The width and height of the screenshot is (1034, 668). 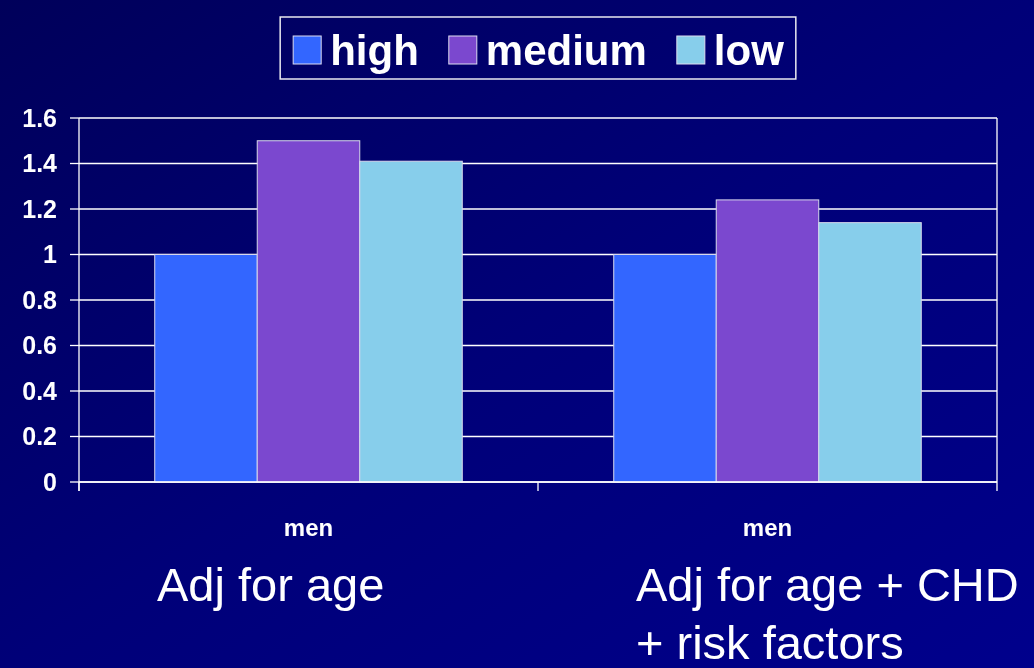 I want to click on y-tick-label: 1.6, so click(x=39, y=117).